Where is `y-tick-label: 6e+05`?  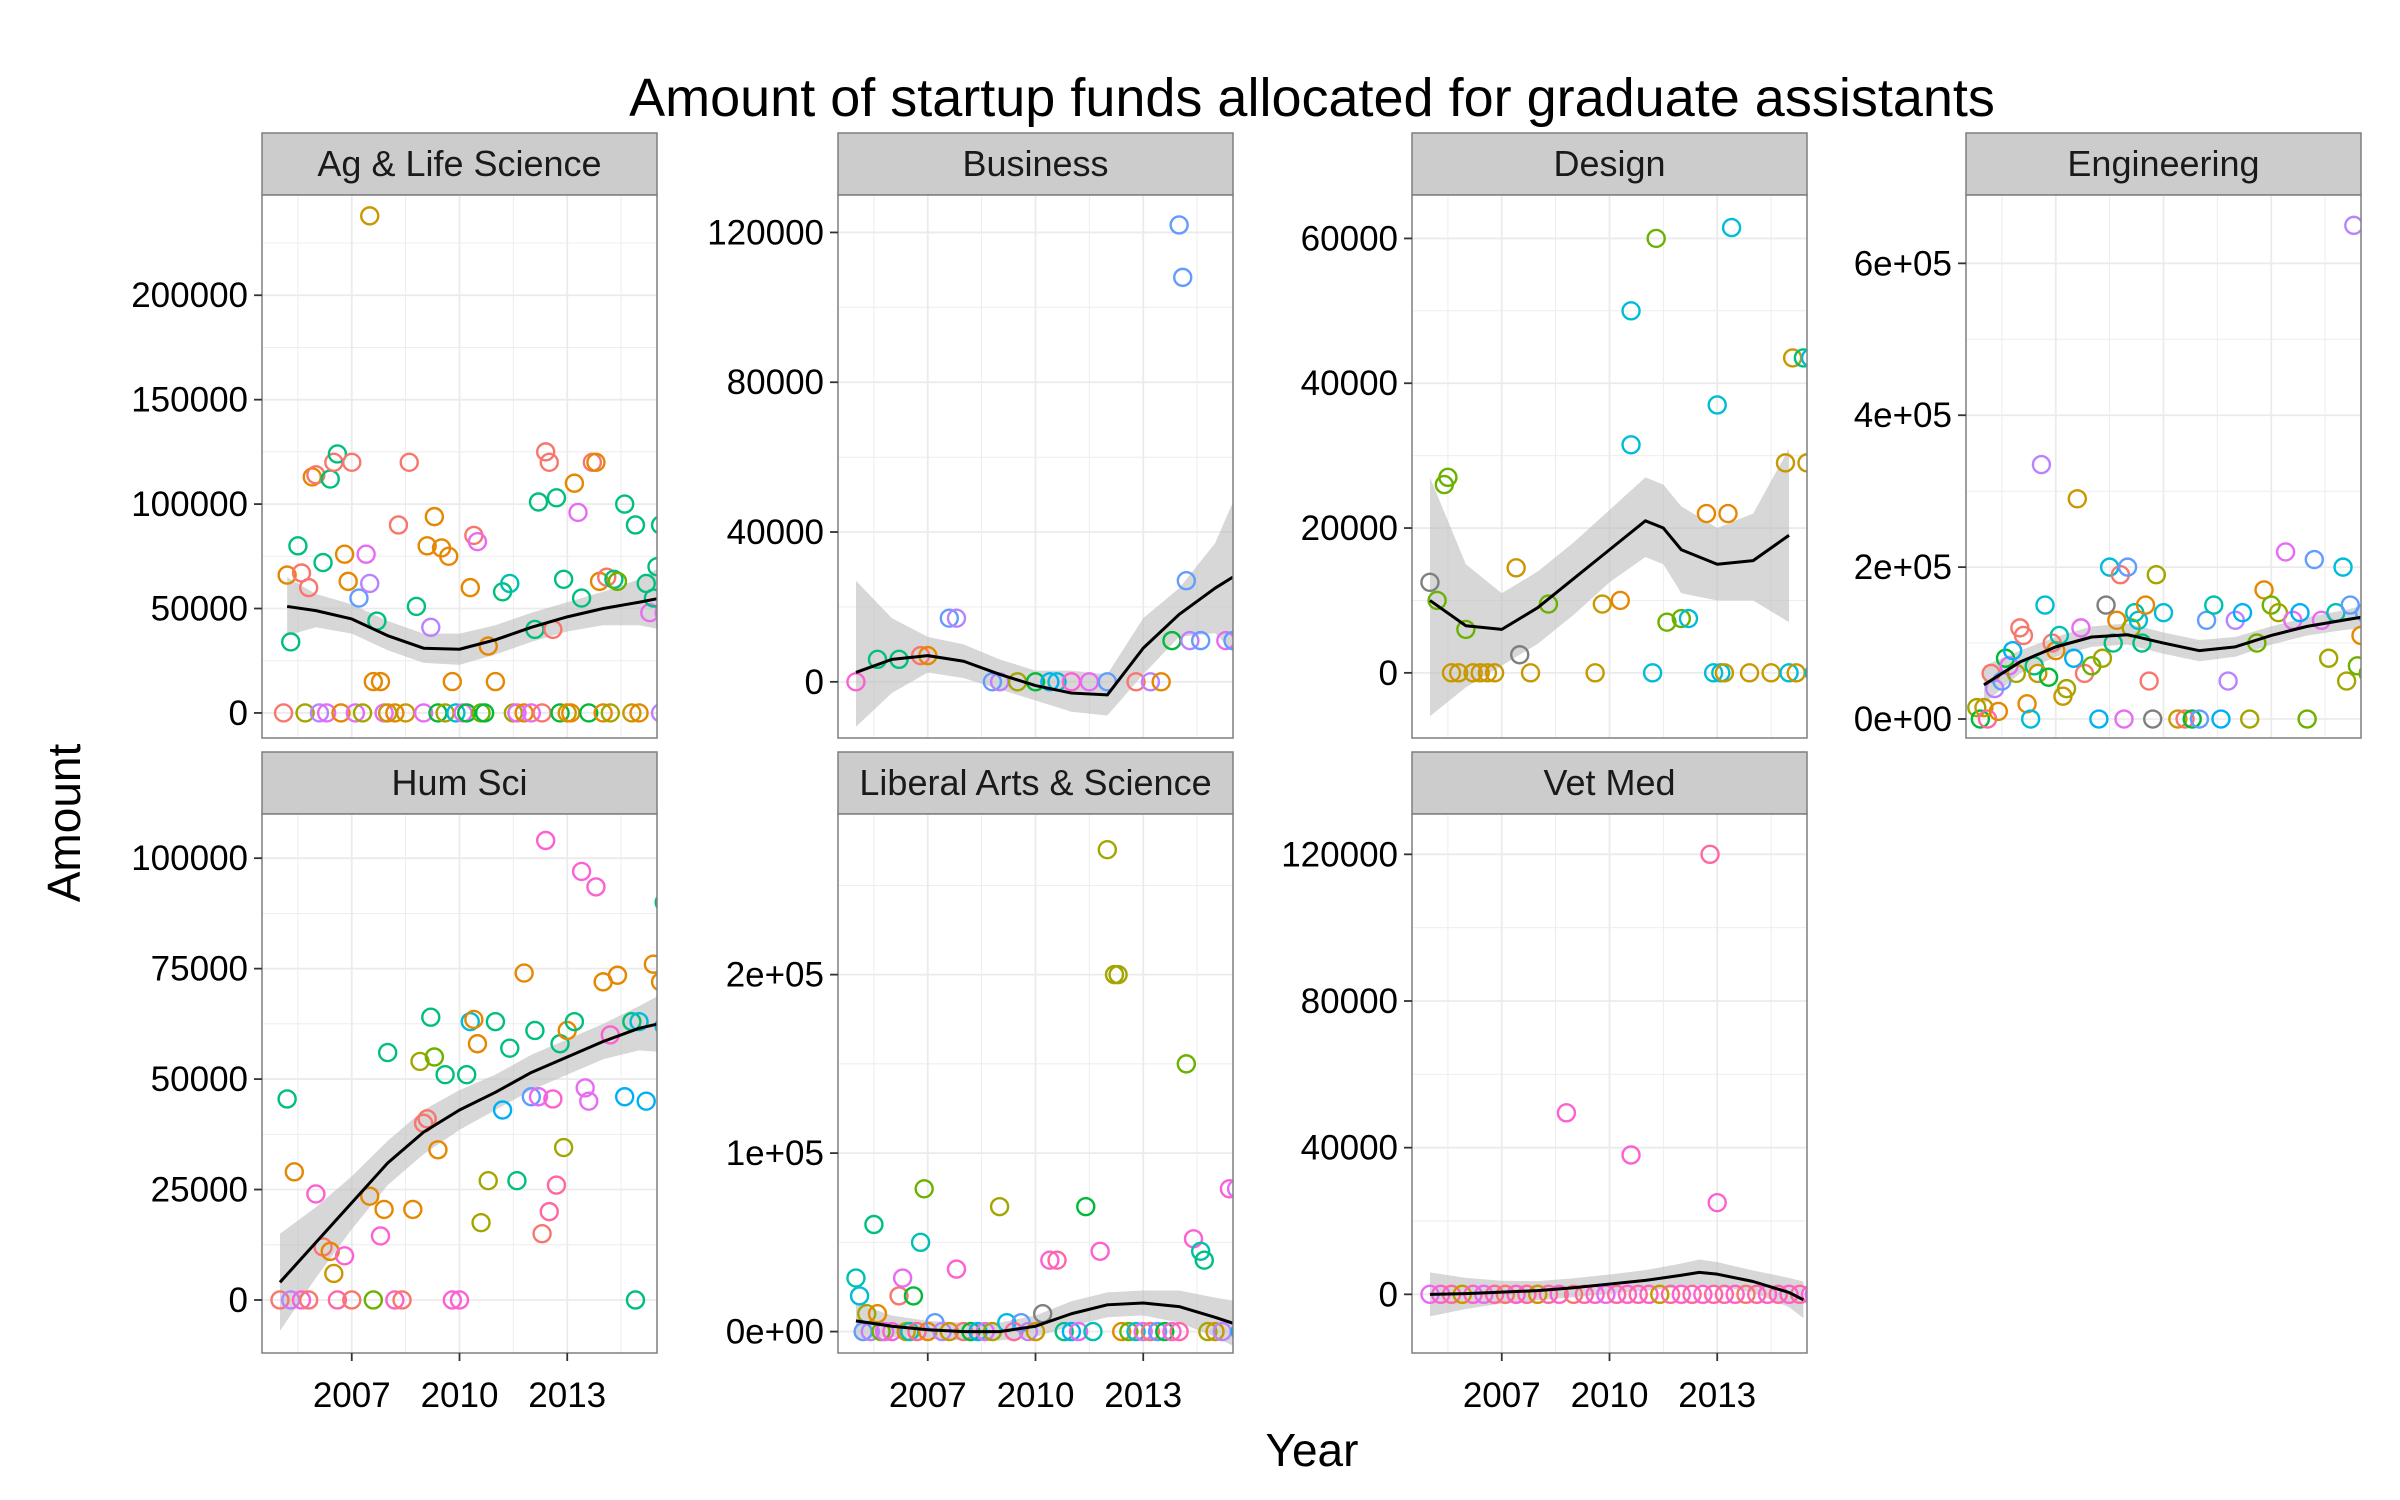
y-tick-label: 6e+05 is located at coordinates (1903, 263).